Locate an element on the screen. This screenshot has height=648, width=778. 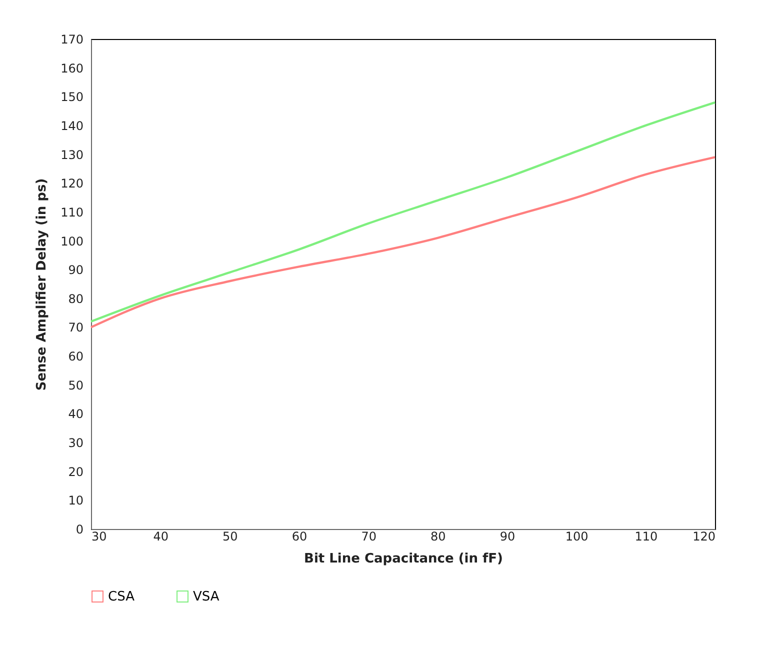
y-tick-label: 170 is located at coordinates (72, 39).